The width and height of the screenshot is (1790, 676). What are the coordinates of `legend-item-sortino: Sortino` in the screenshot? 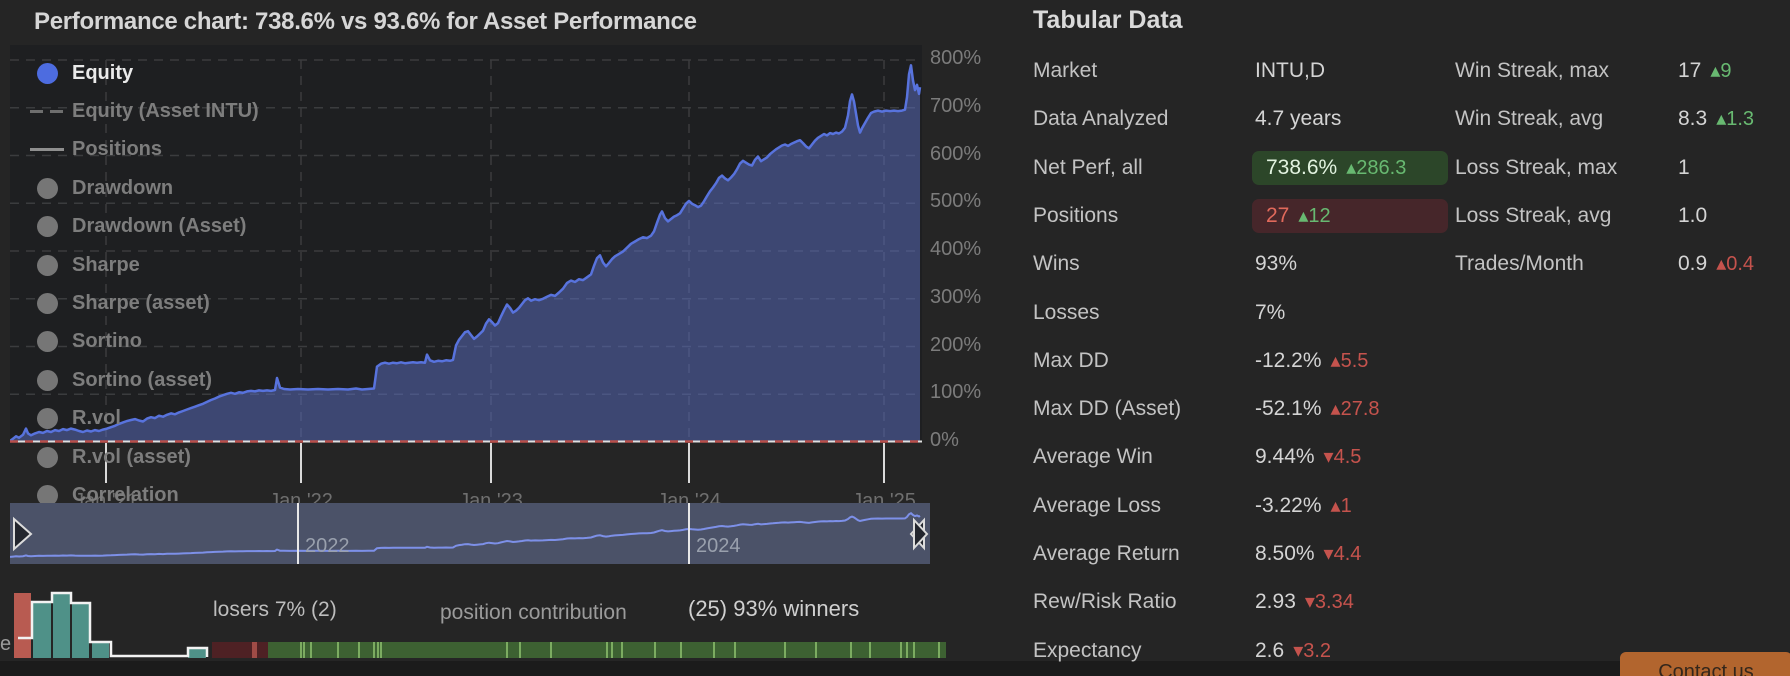 It's located at (86, 342).